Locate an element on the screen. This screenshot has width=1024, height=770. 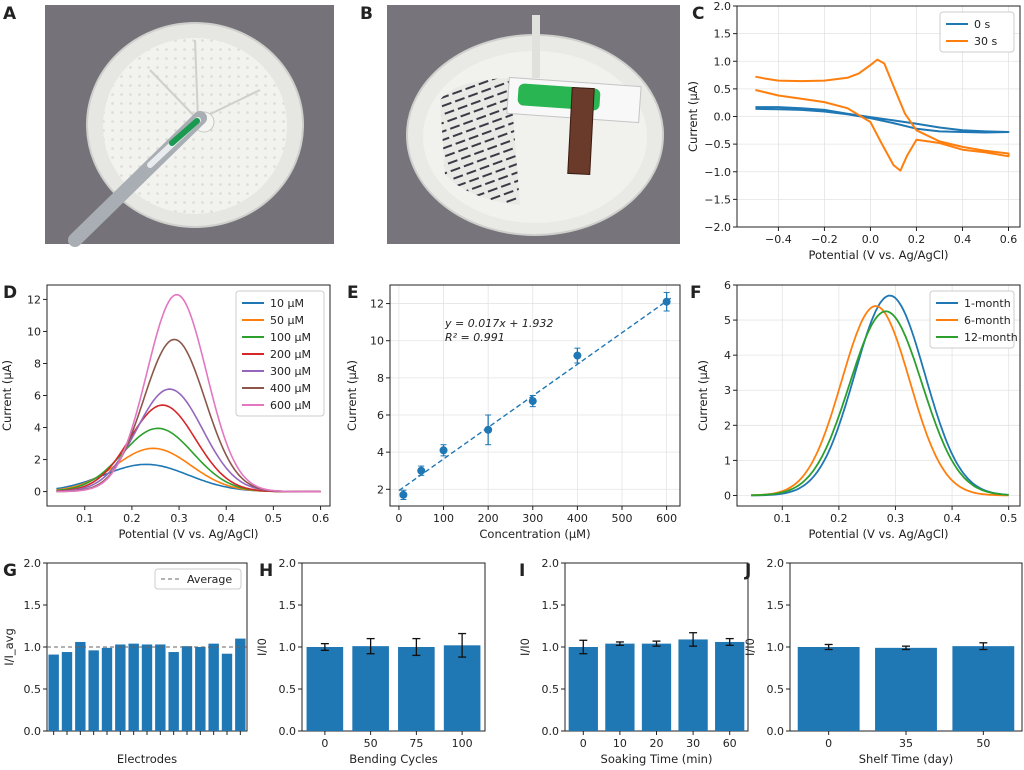
y-tick-label: 8 is located at coordinates (380, 378).